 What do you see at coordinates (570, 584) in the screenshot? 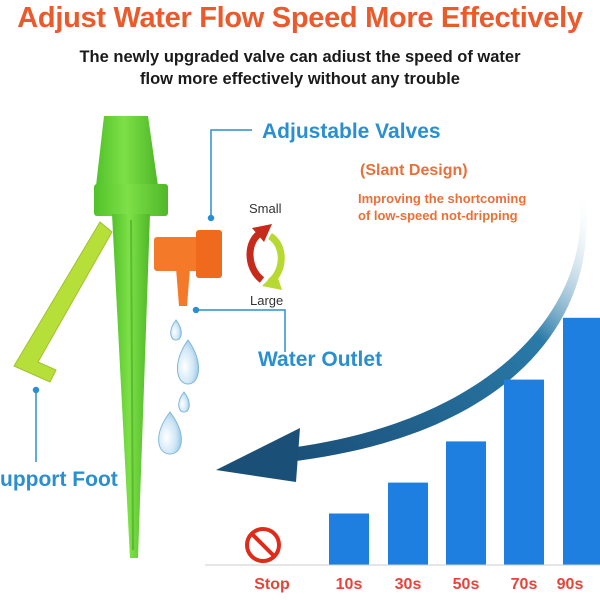
I see `tick-label-90s: 90s` at bounding box center [570, 584].